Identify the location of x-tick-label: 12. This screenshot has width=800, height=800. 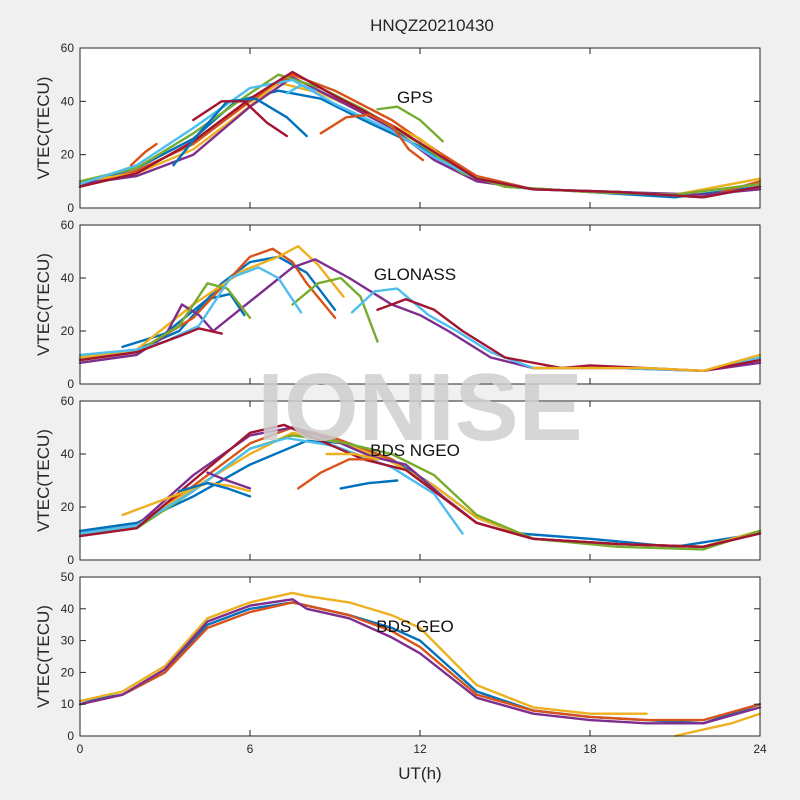
(420, 749).